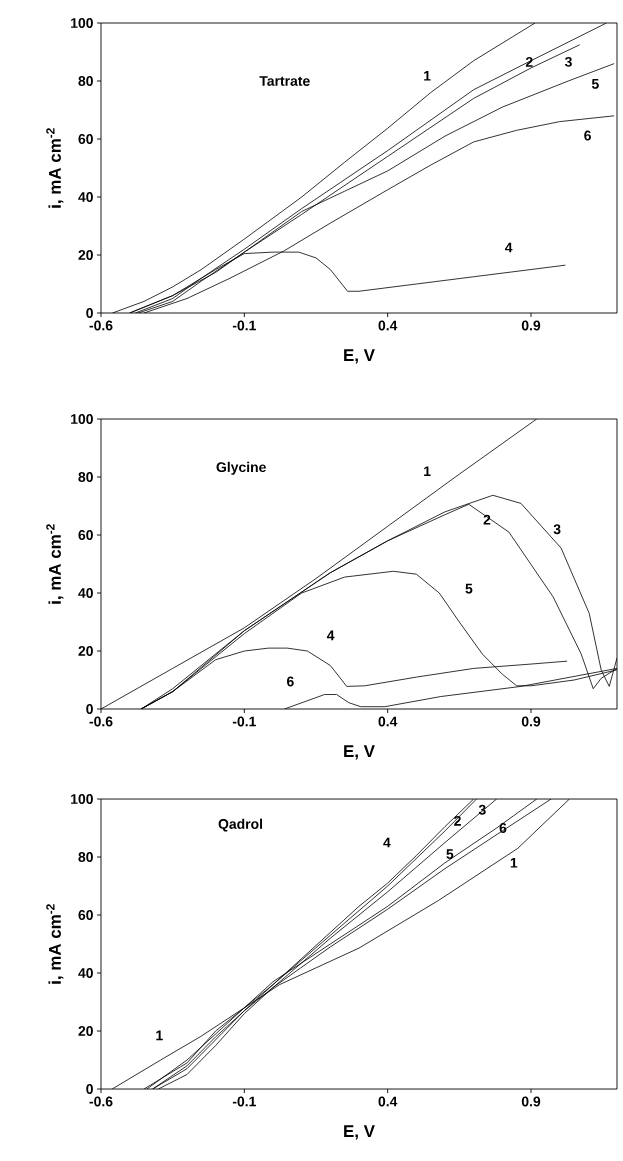 The height and width of the screenshot is (1161, 623). I want to click on text: Qadrol, so click(240, 825).